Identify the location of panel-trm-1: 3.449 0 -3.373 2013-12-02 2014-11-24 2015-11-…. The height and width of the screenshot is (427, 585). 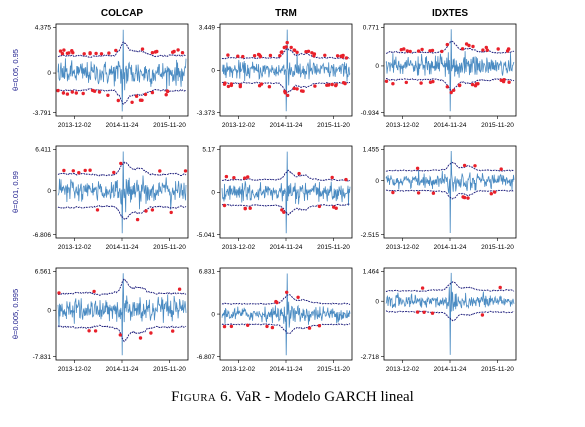
(275, 76).